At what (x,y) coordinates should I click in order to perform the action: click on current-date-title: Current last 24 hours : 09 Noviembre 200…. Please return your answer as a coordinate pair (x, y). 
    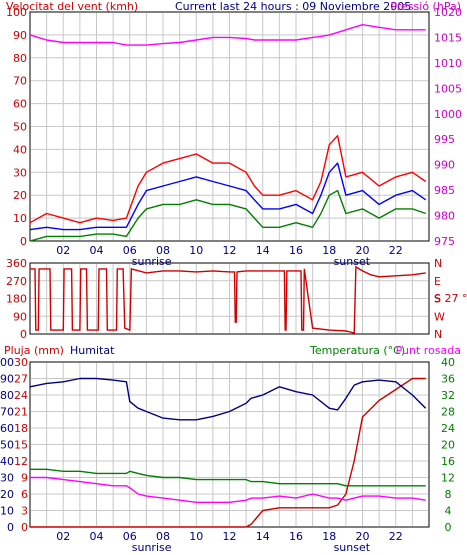
    Looking at the image, I should click on (293, 6).